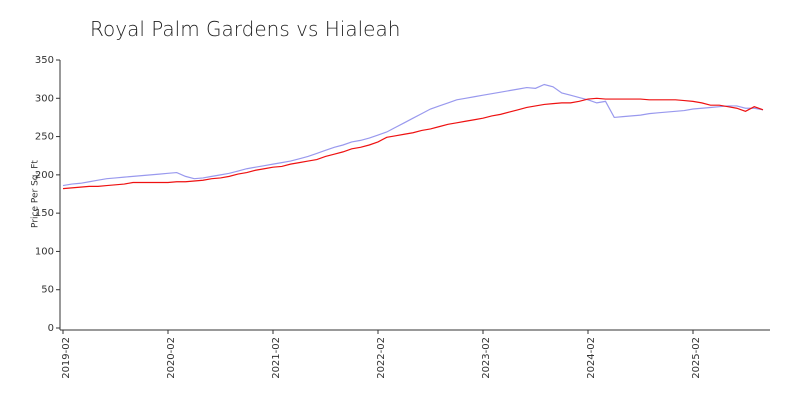  What do you see at coordinates (486, 358) in the screenshot?
I see `x-tick-label: 2023-02` at bounding box center [486, 358].